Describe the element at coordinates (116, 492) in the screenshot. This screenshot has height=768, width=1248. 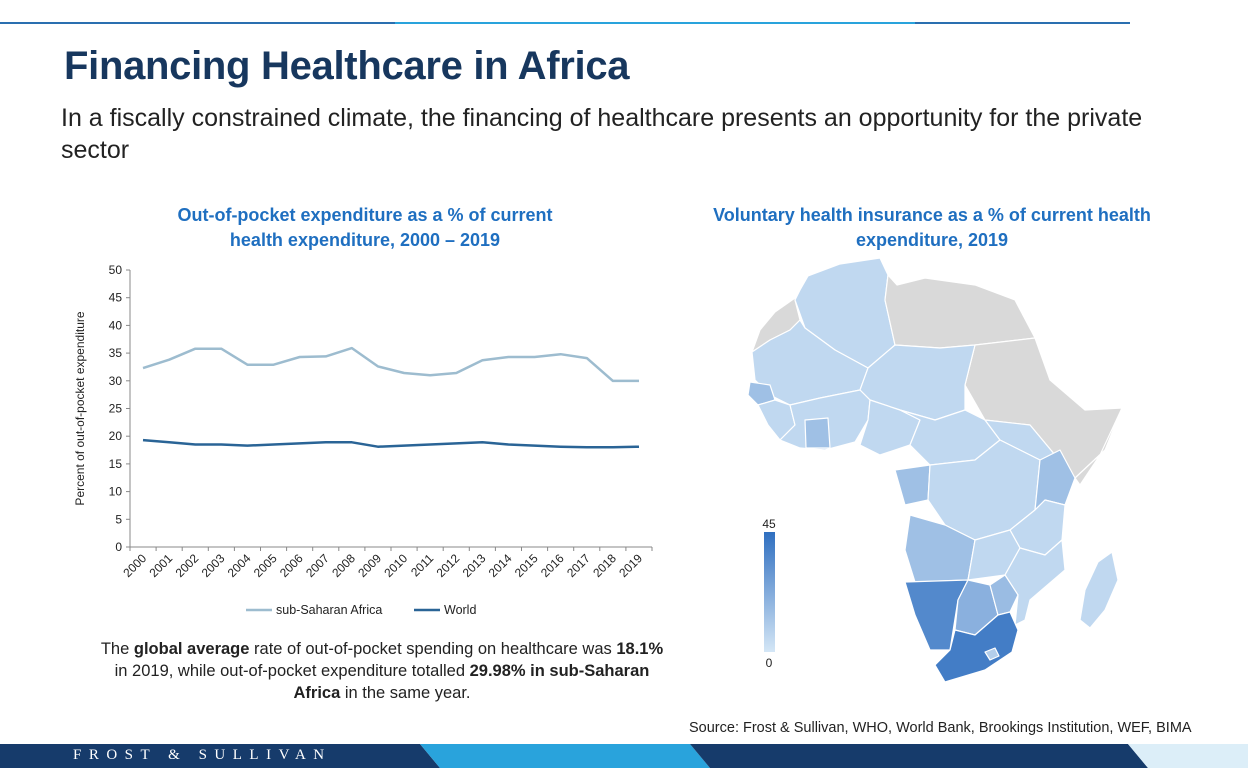
I see `y-tick-label: 10` at that location.